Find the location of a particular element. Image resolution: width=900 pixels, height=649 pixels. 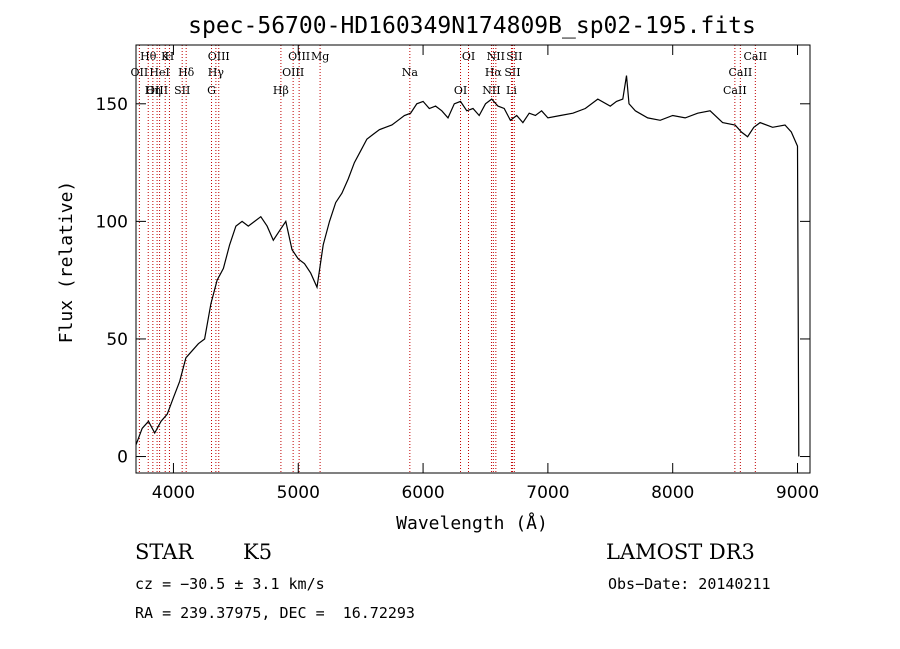

survey-name: LAMOST DR3 is located at coordinates (680, 552).